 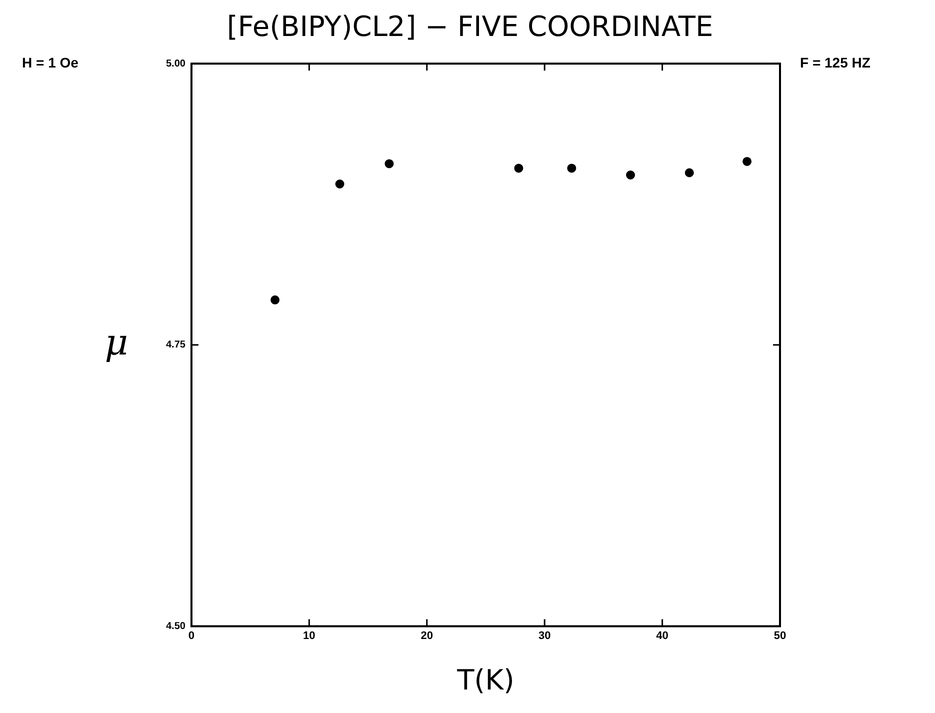 What do you see at coordinates (780, 636) in the screenshot?
I see `x-tick-label: 50` at bounding box center [780, 636].